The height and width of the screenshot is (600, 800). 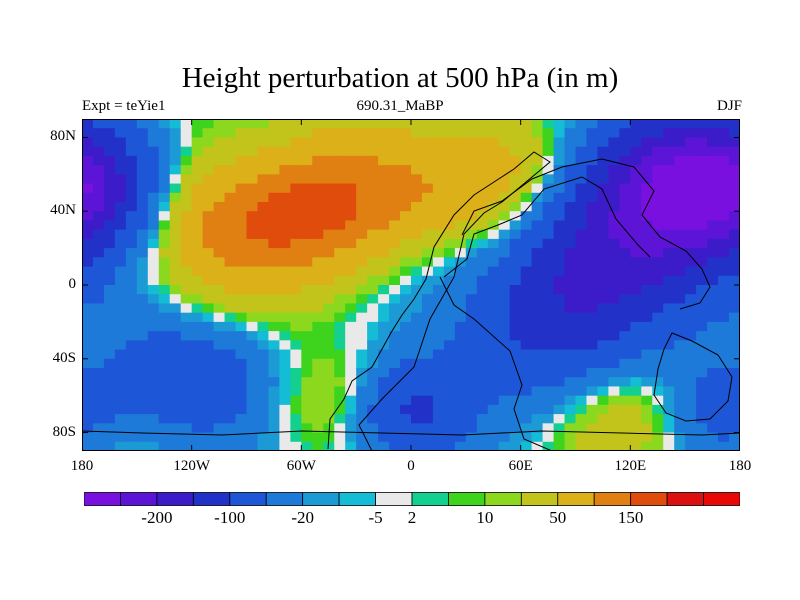 I want to click on x-tick-label: 0, so click(x=411, y=466).